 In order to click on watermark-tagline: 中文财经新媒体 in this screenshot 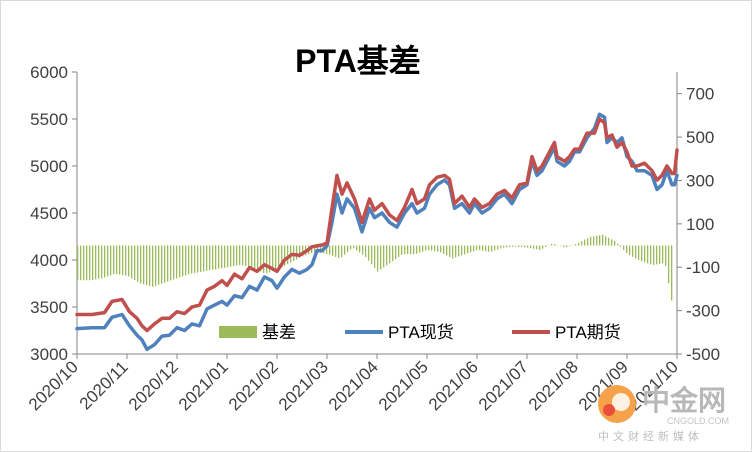, I will do `click(650, 436)`.